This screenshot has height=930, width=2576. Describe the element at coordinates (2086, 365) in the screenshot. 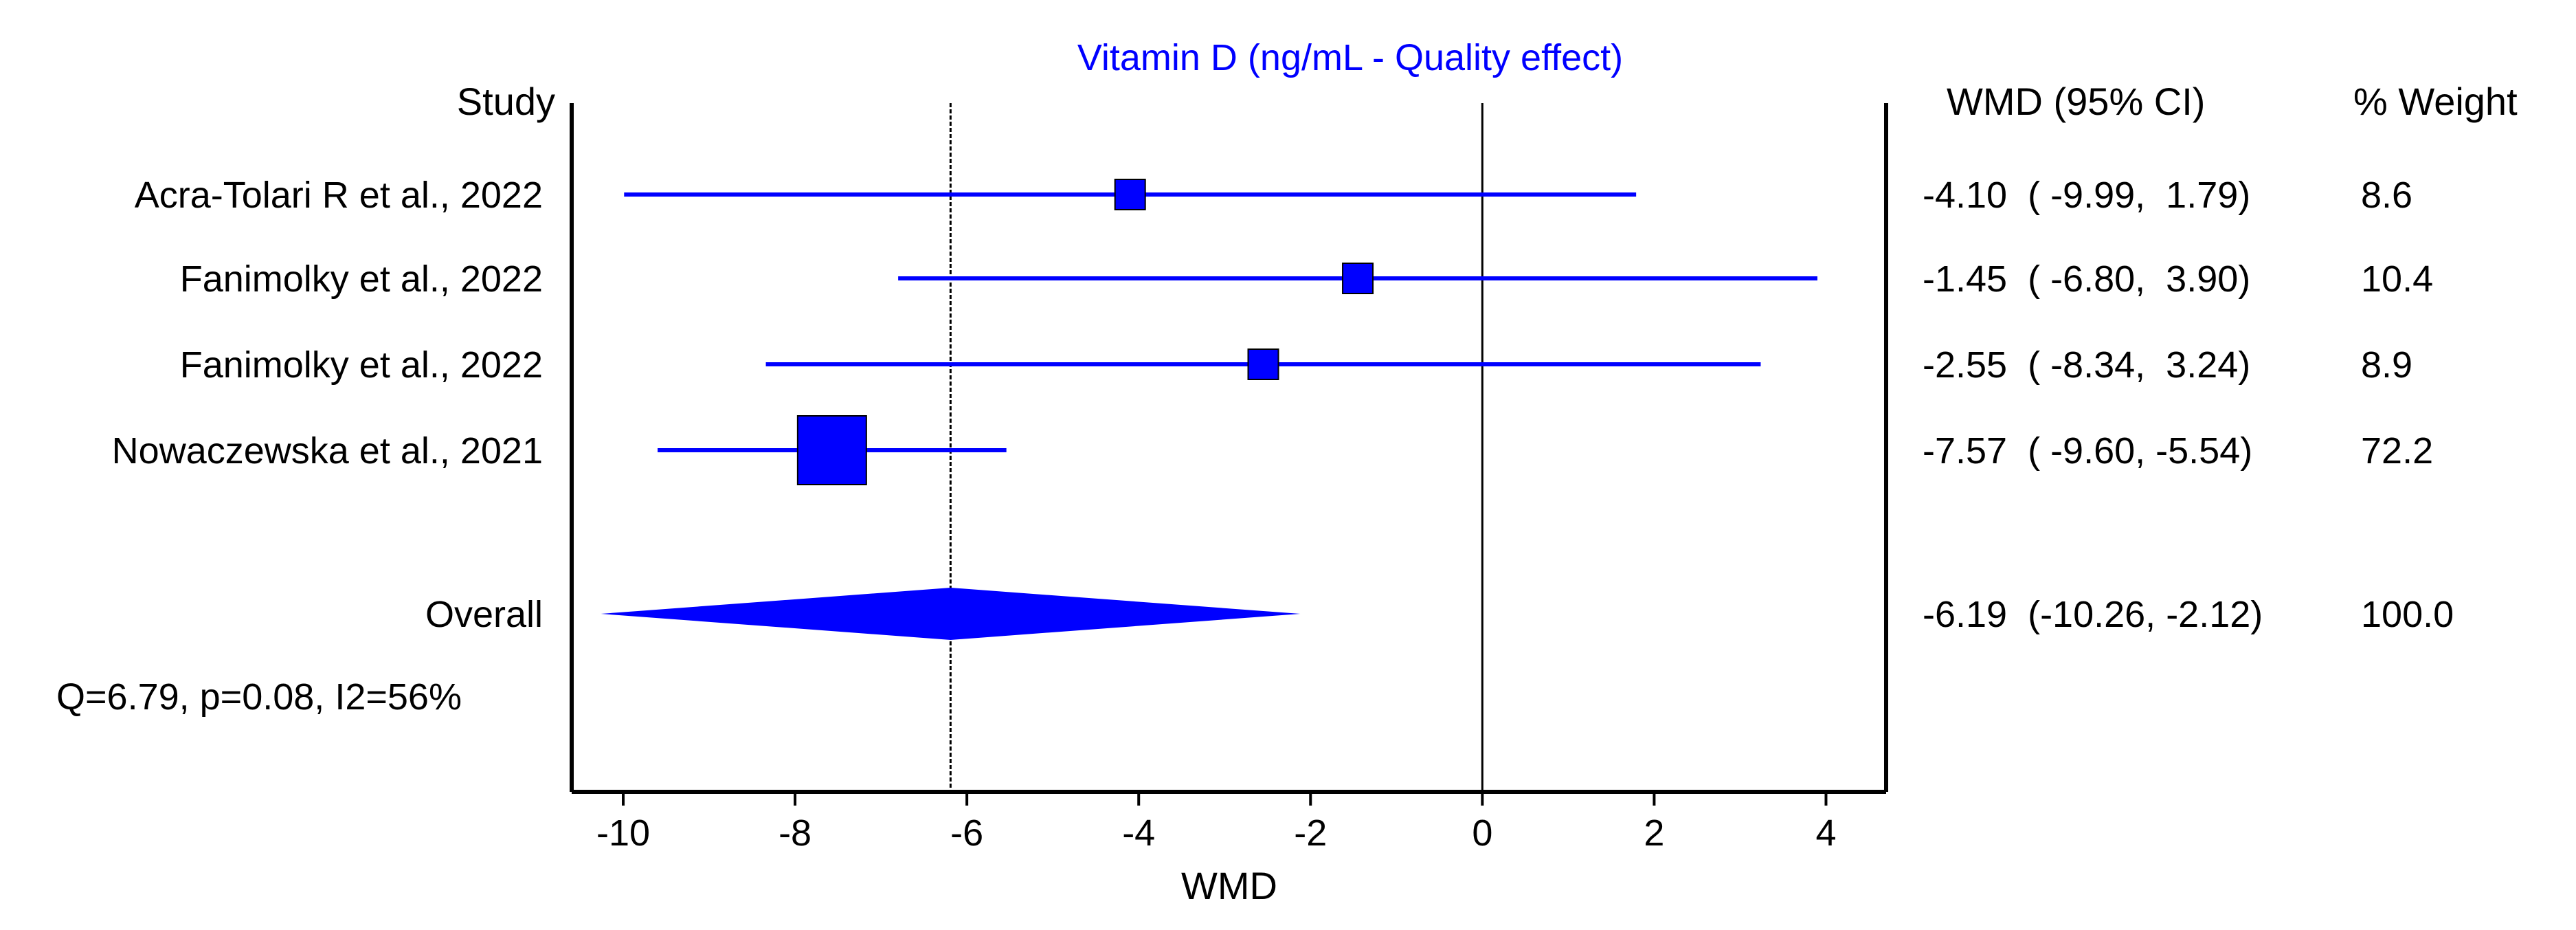

I see `study-ci-text: -2.55 ( -8.34, 3.24)` at that location.